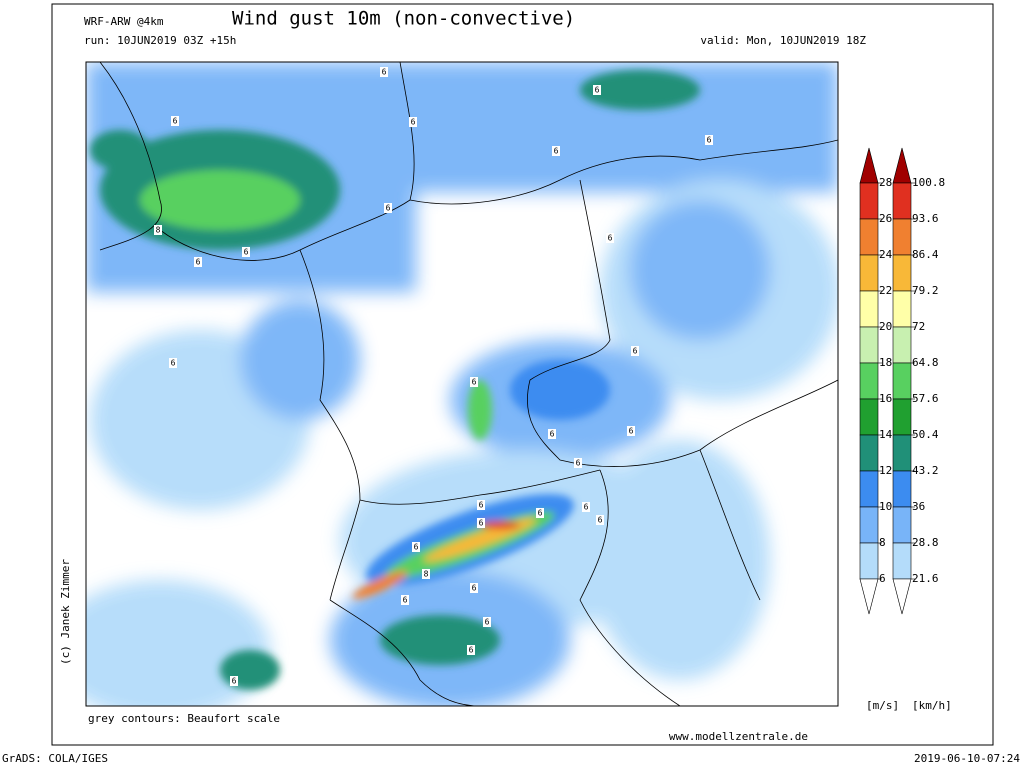 The image size is (1024, 772). I want to click on colorbar-label: 24, so click(886, 254).